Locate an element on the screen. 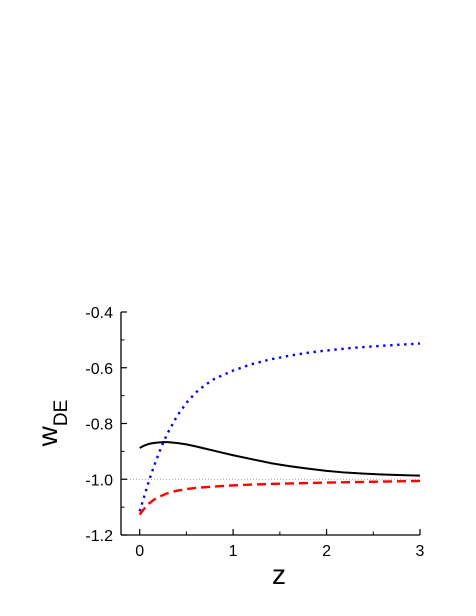 The height and width of the screenshot is (616, 476). x-axis-title: z is located at coordinates (279, 574).